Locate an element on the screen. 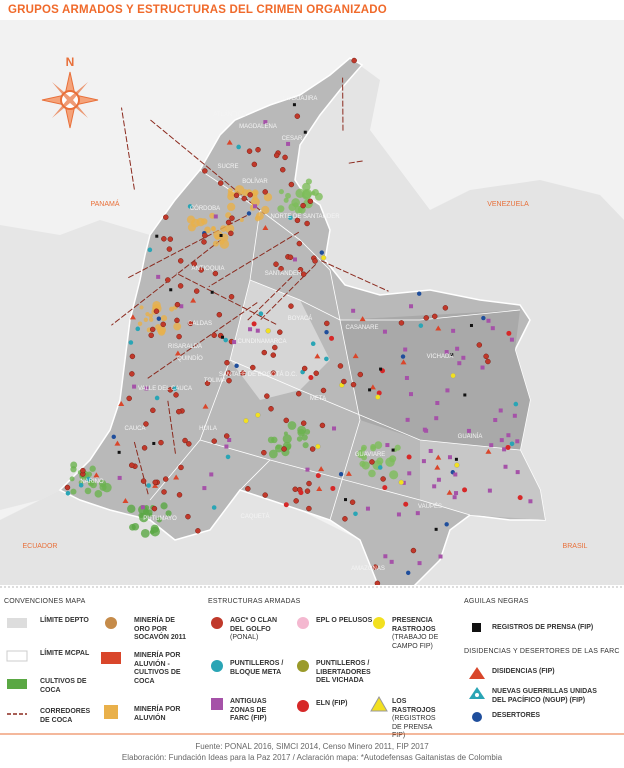 The height and width of the screenshot is (768, 624). divider is located at coordinates (312, 734).